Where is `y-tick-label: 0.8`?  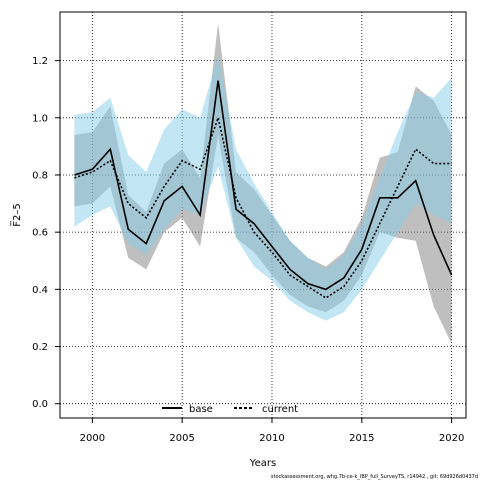
y-tick-label: 0.8 is located at coordinates (40, 175).